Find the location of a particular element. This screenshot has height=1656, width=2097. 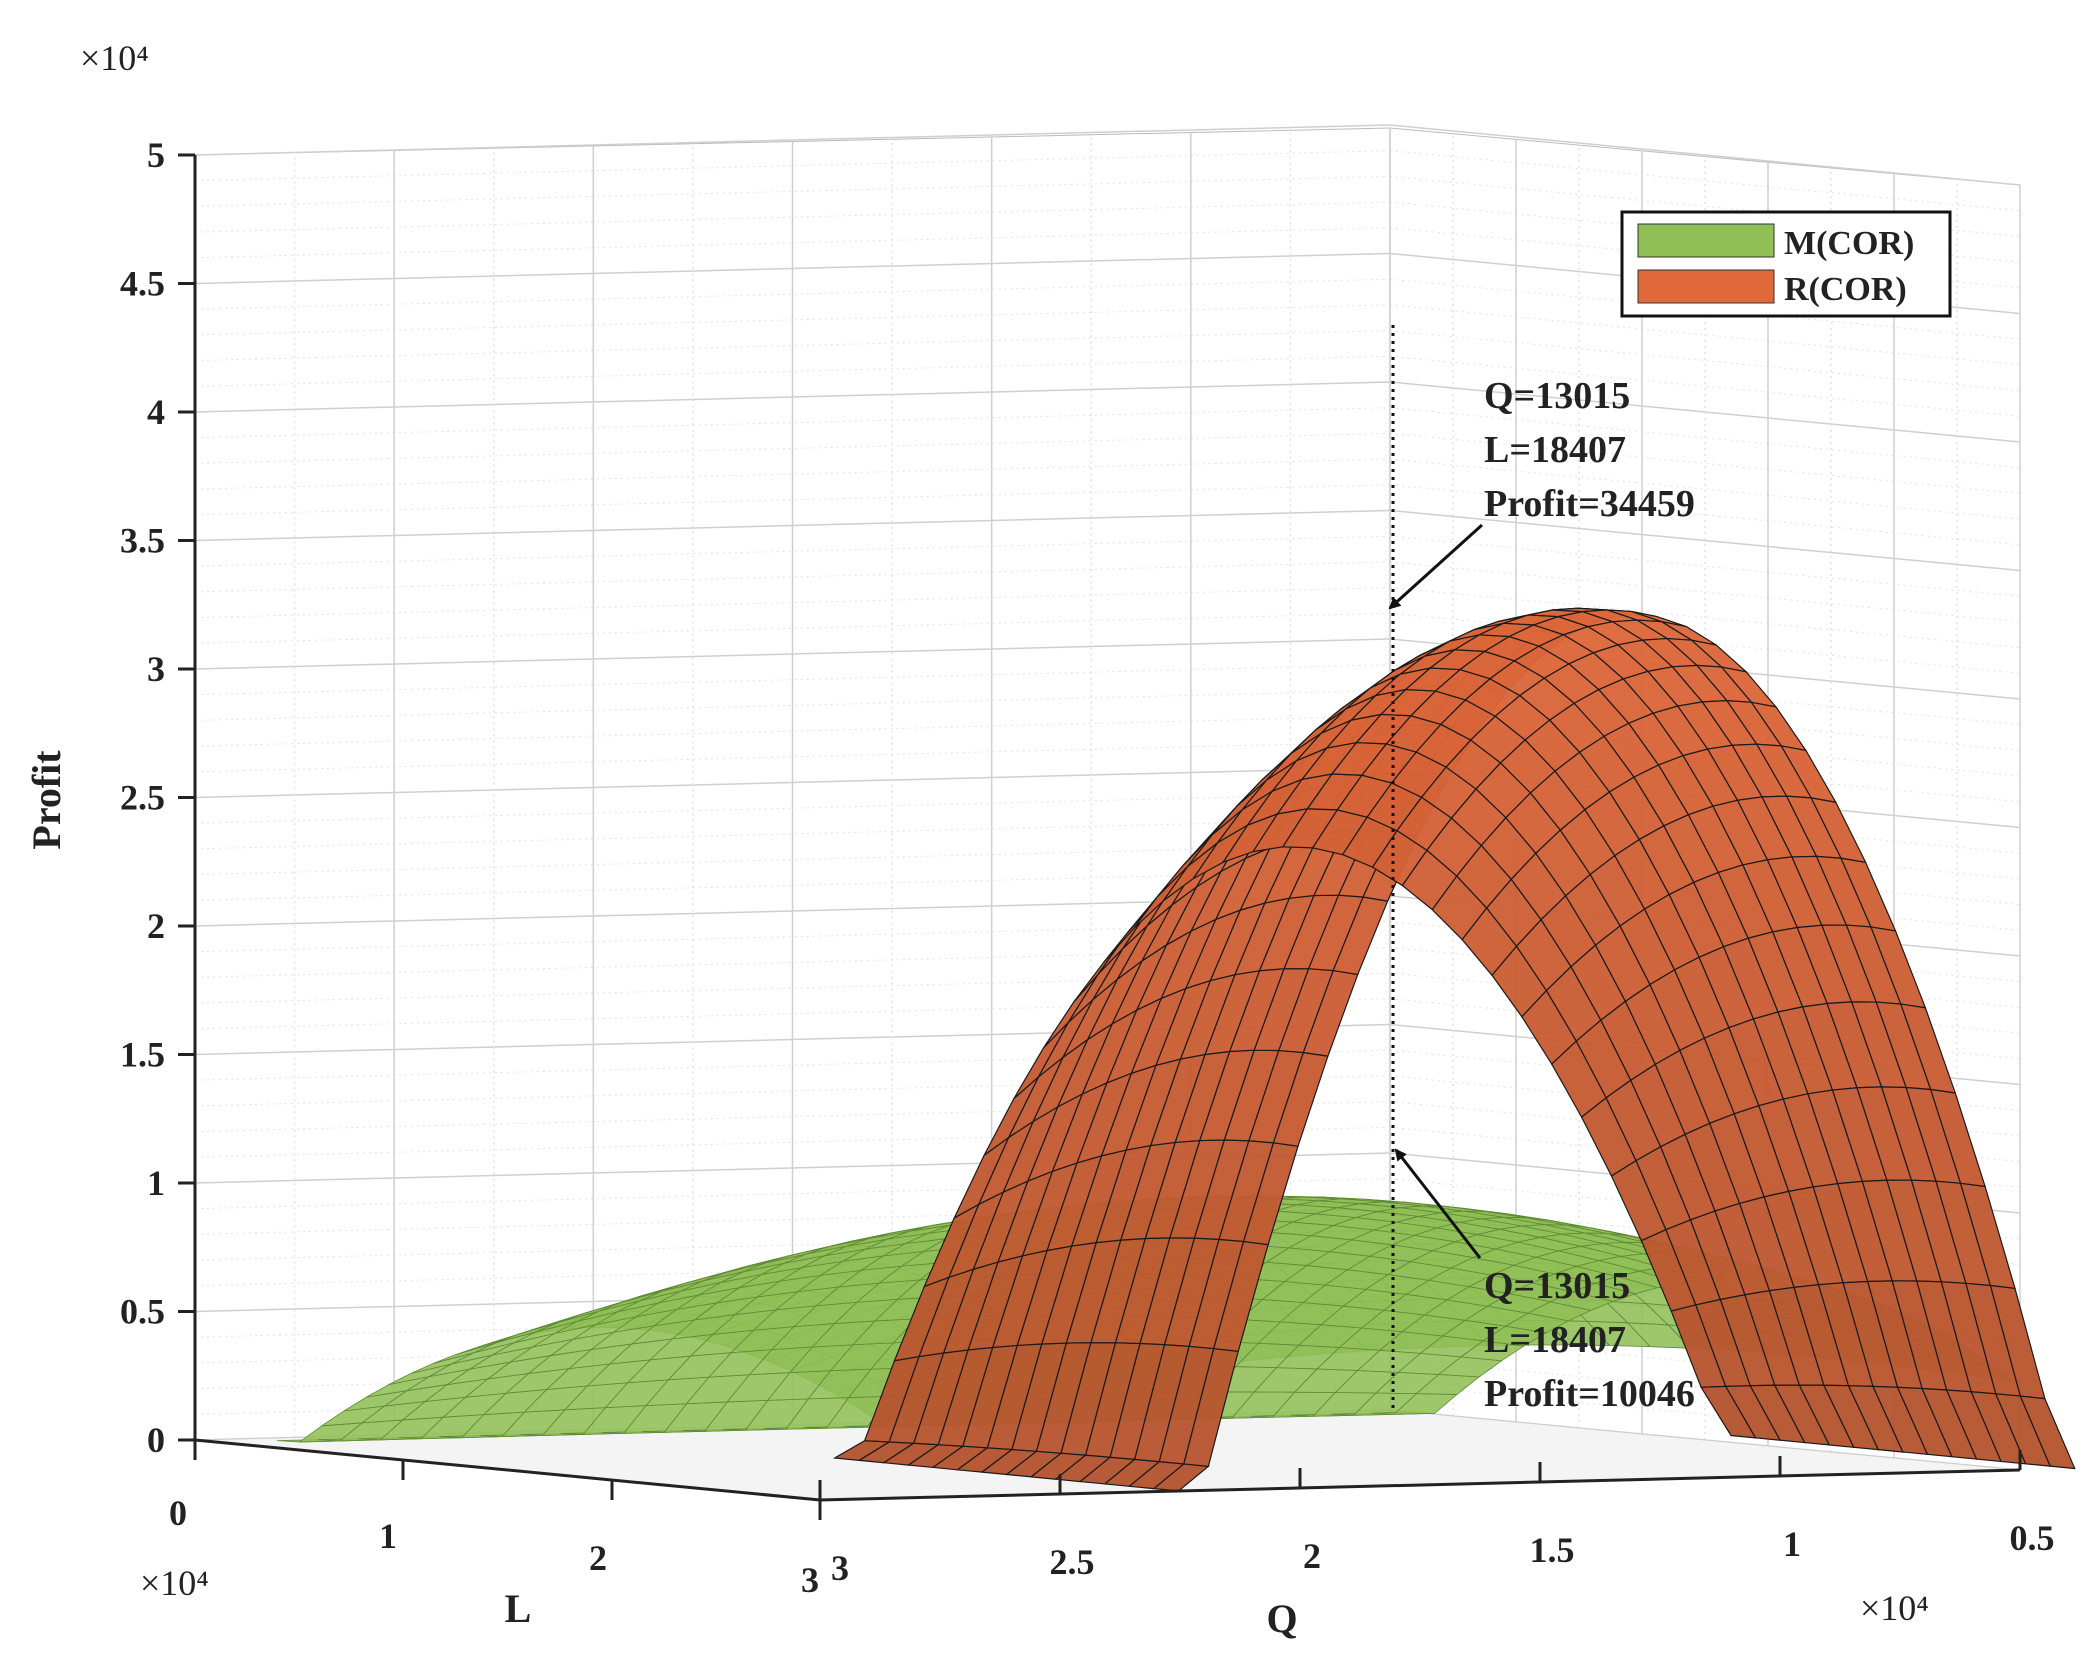

l-tick-label: 3 is located at coordinates (810, 1580).